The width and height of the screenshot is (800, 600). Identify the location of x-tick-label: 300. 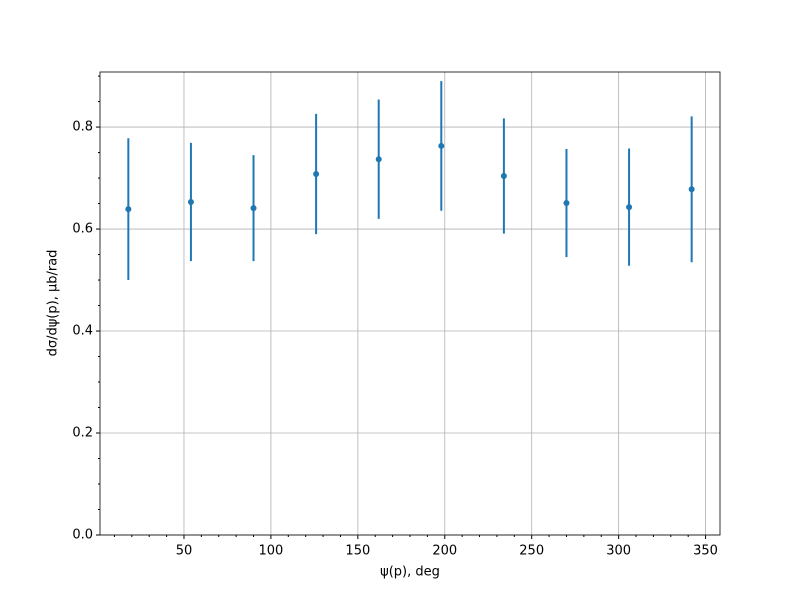
(618, 551).